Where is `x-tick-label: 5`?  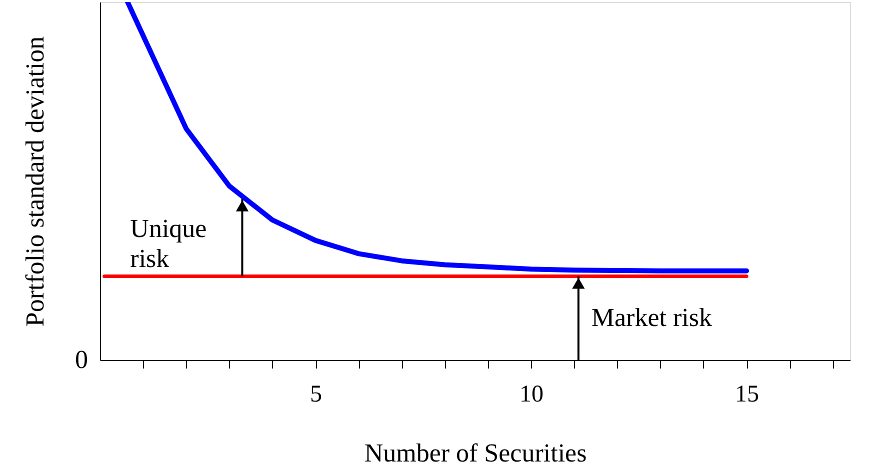
x-tick-label: 5 is located at coordinates (316, 395).